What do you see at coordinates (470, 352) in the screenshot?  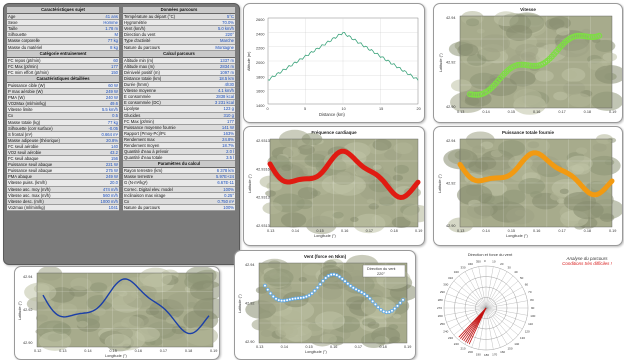 I see `rose-angle-label: 200` at bounding box center [470, 352].